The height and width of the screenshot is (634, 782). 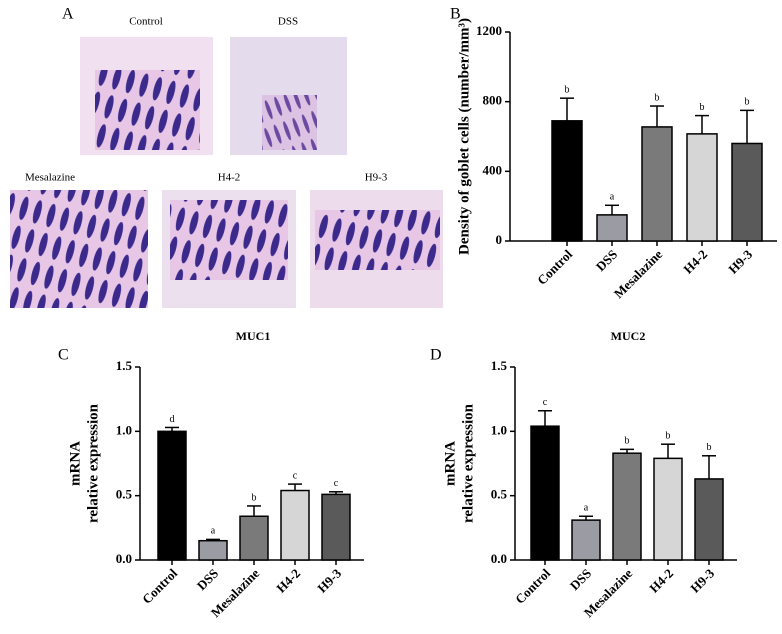 What do you see at coordinates (172, 419) in the screenshot?
I see `significance-letter: d` at bounding box center [172, 419].